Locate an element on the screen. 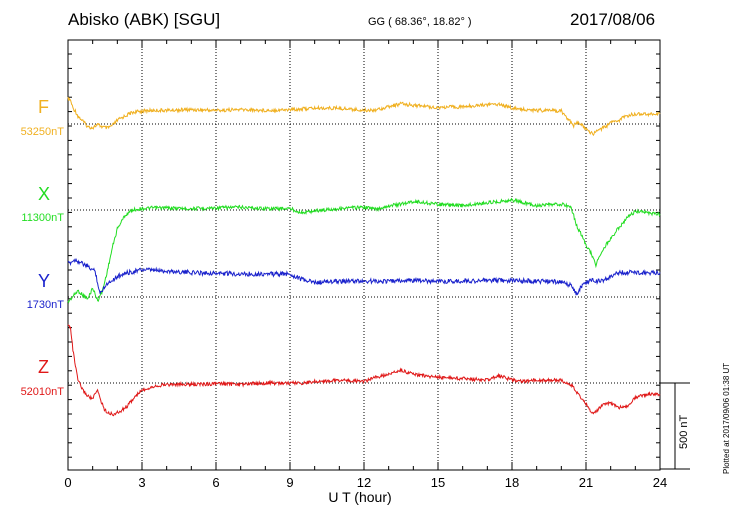  component-baseline-x: 11300nT is located at coordinates (42, 218).